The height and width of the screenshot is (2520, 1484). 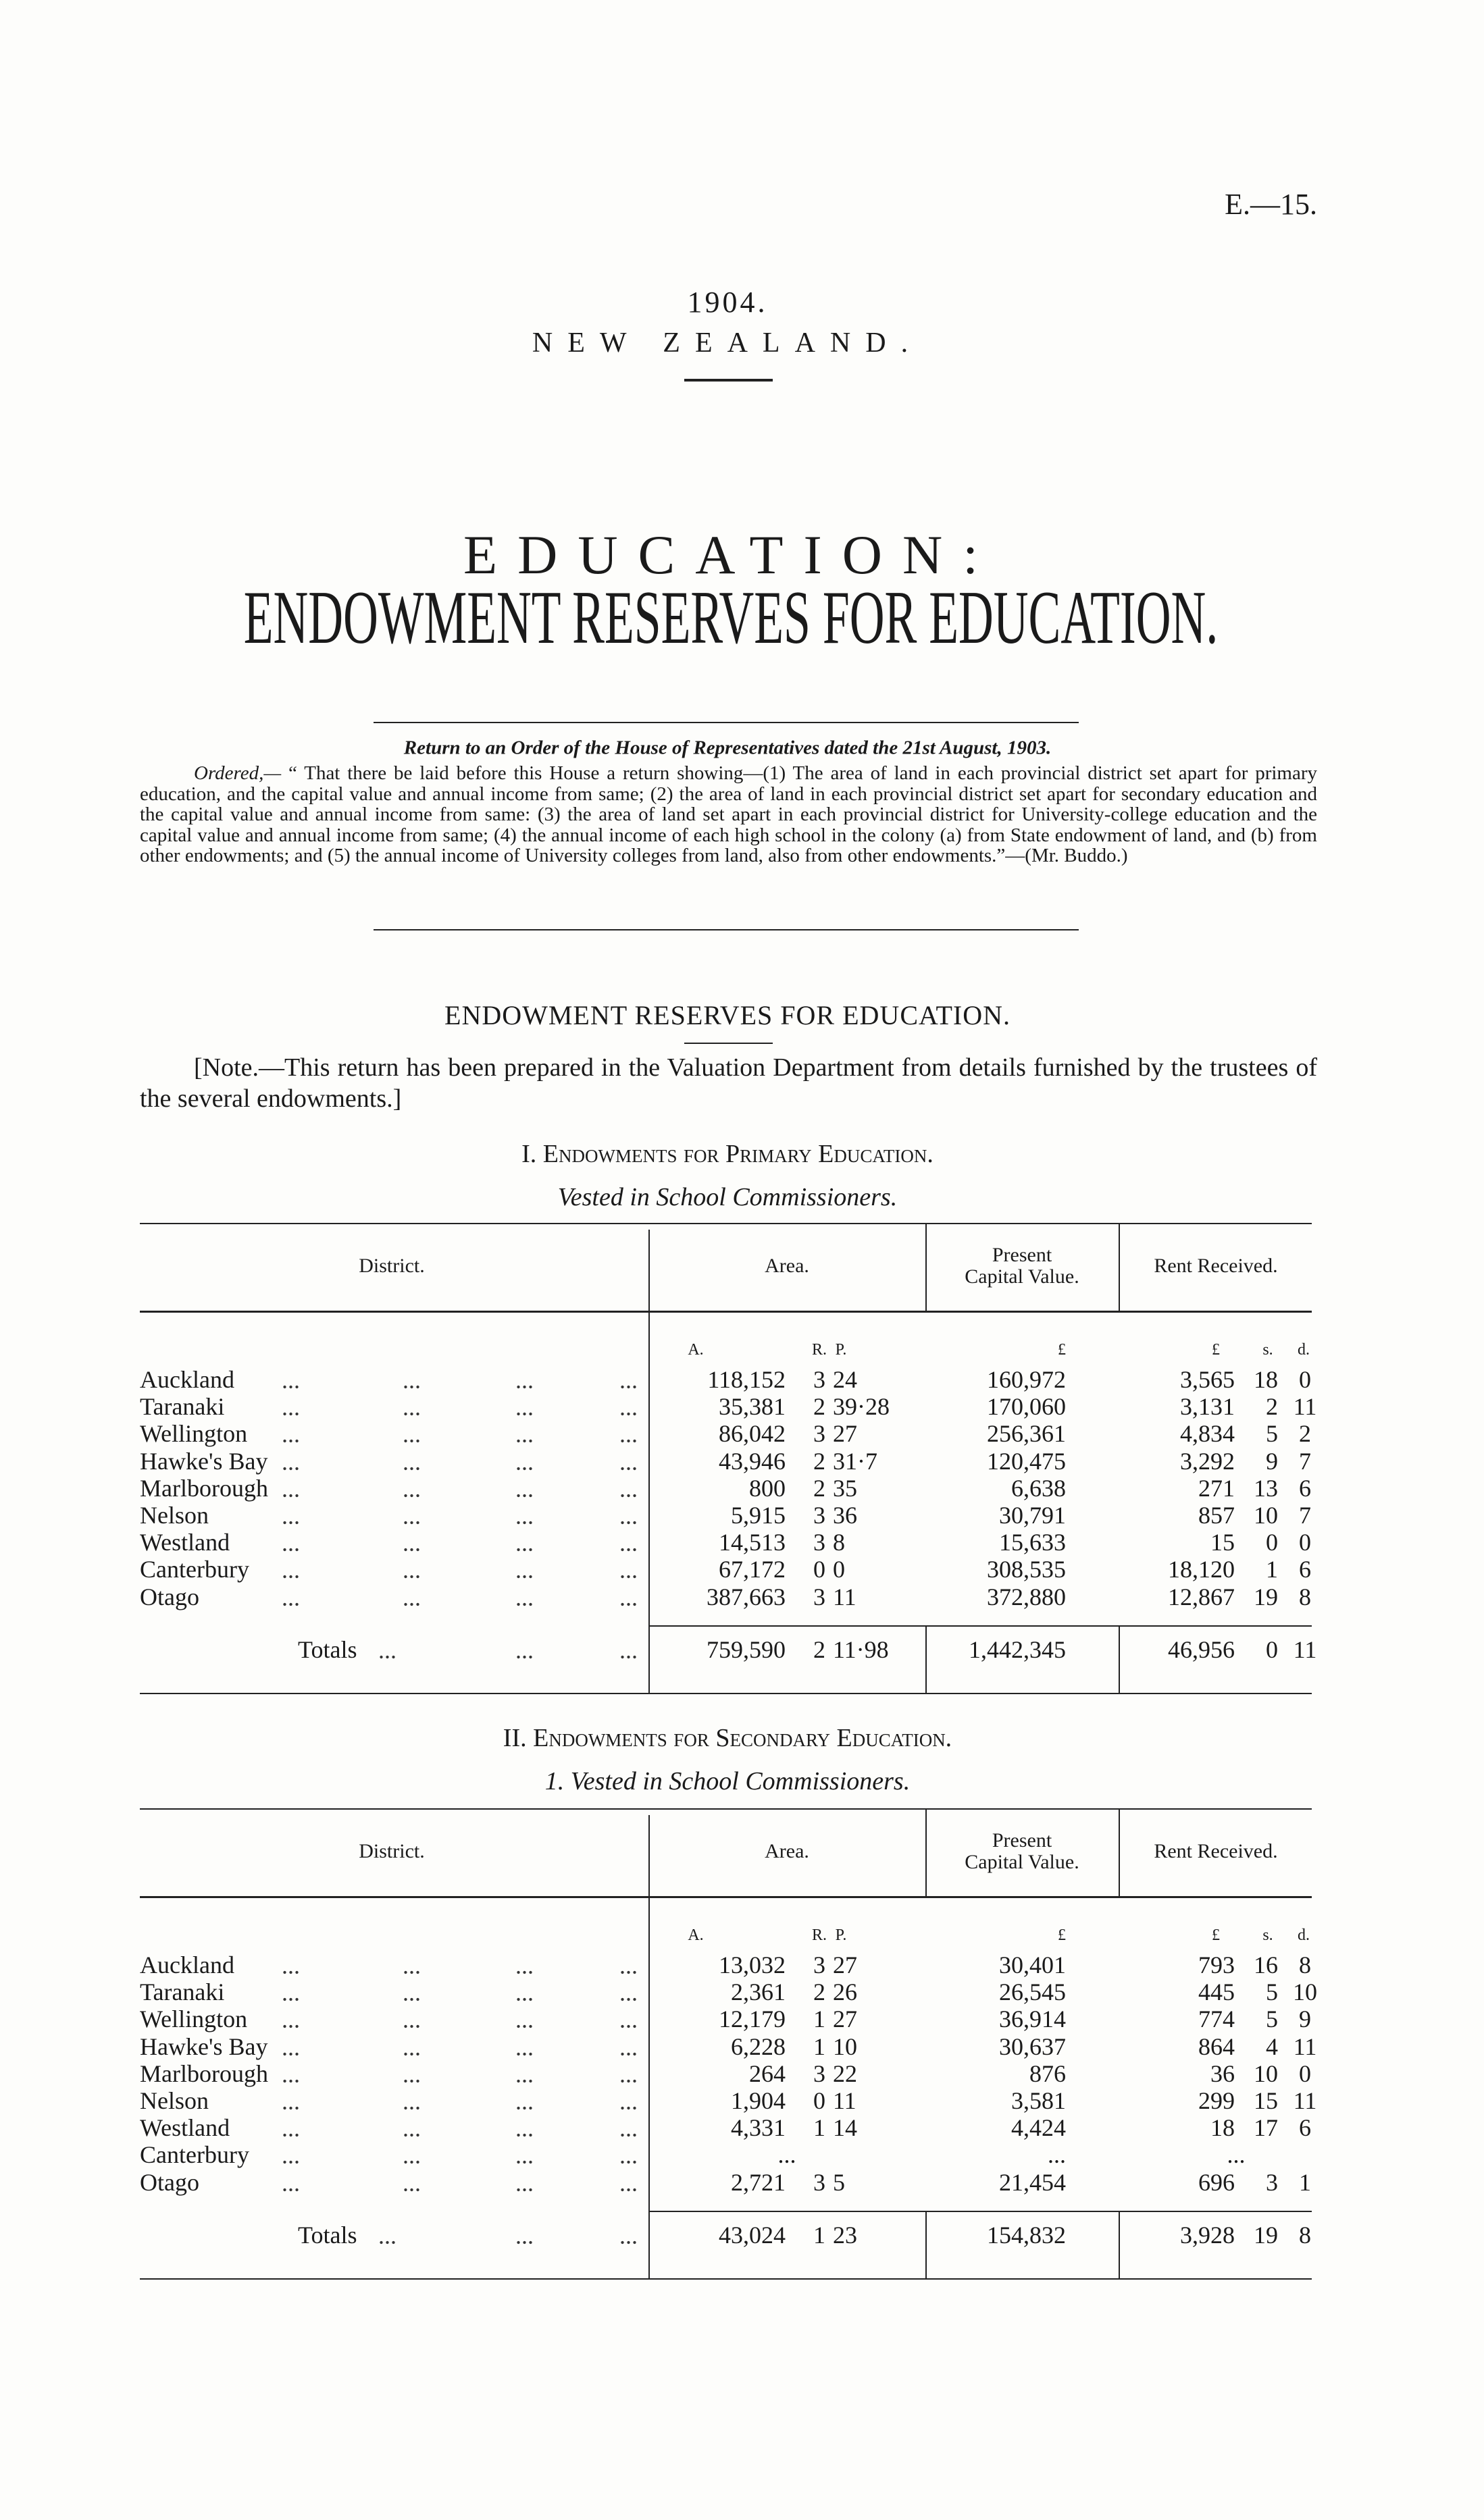 I want to click on cell: 5, so click(x=839, y=2182).